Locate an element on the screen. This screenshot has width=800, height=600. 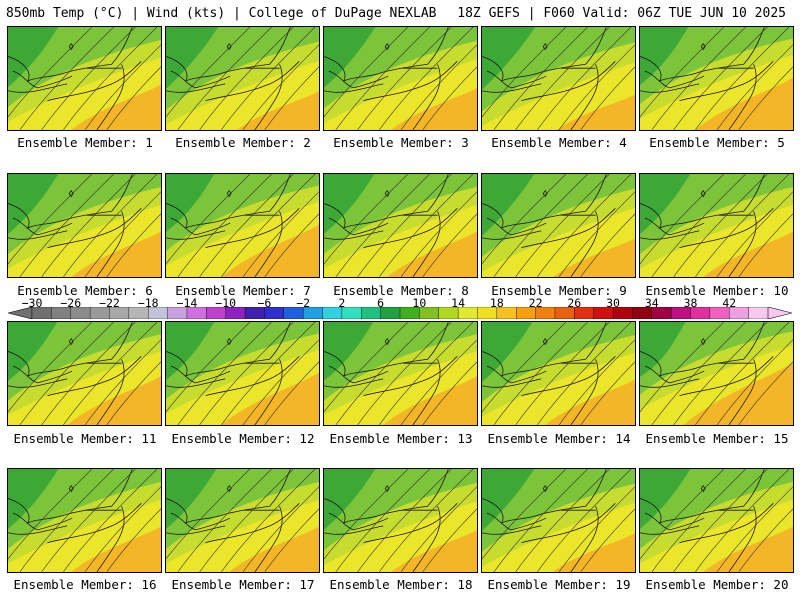
ensemble-member-label: Ensemble Member: 14 is located at coordinates (559, 438).